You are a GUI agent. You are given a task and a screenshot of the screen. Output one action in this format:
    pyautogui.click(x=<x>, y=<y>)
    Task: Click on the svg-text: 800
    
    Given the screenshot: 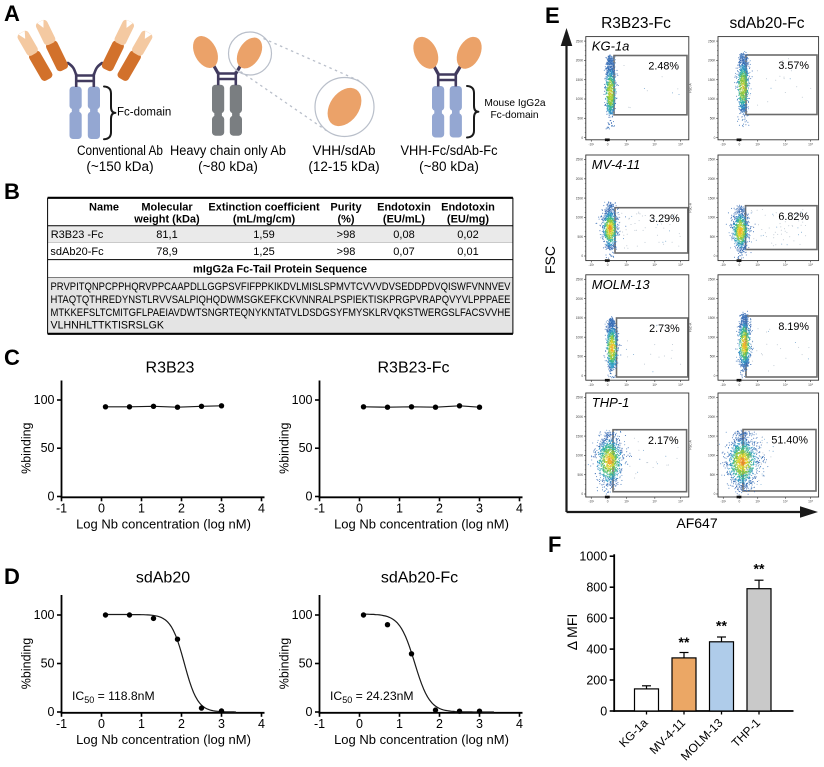 What is the action you would take?
    pyautogui.click(x=596, y=588)
    